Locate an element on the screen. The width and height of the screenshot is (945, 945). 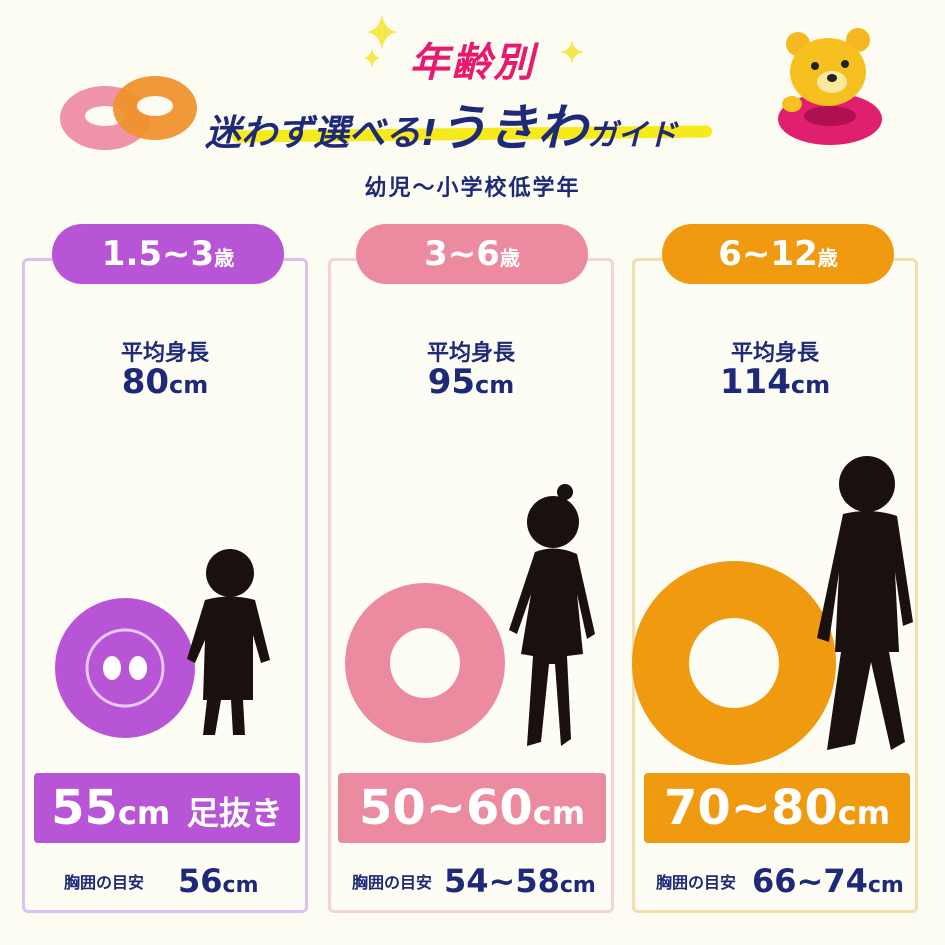
chest-value: 54~58cm is located at coordinates (520, 881).